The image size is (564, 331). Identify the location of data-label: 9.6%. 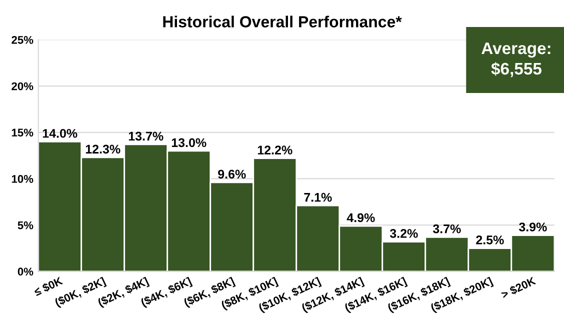
(232, 174).